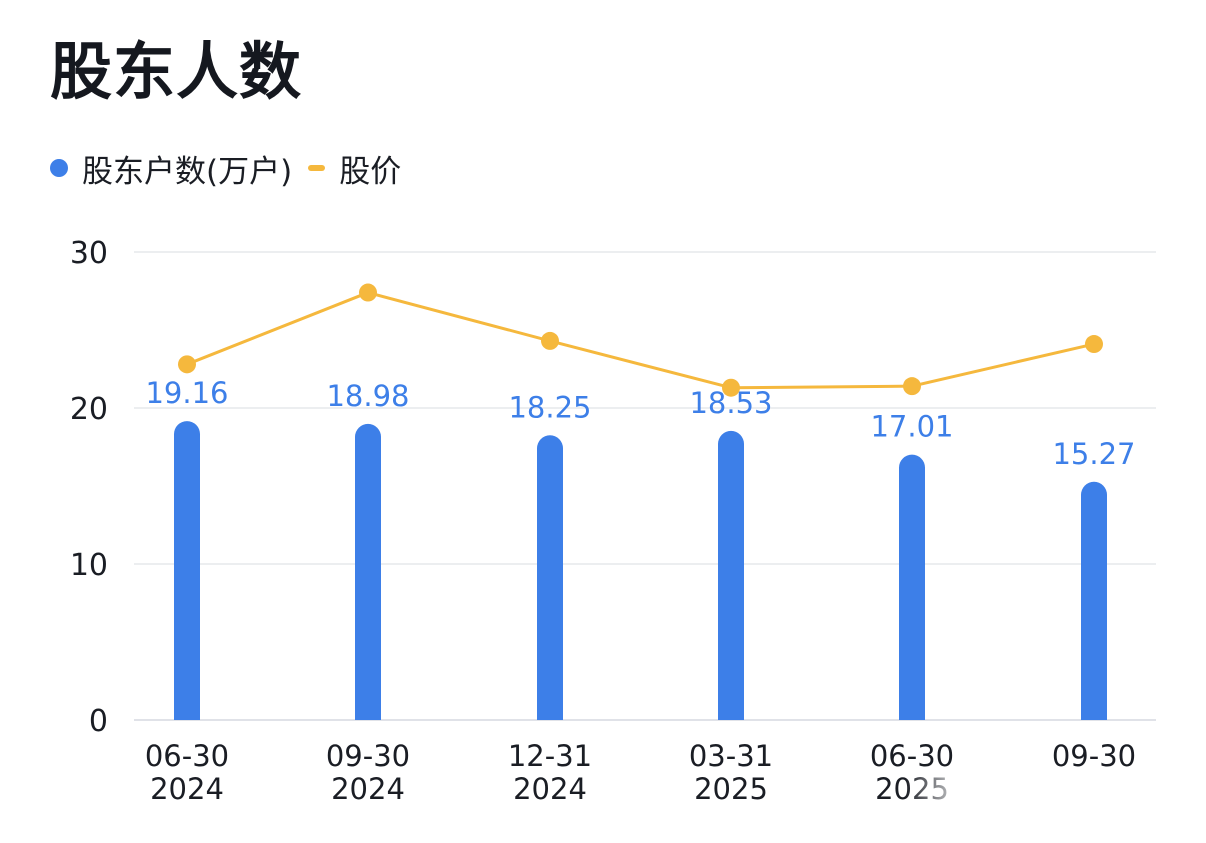  What do you see at coordinates (911, 427) in the screenshot?
I see `bar-value-label: 17.01` at bounding box center [911, 427].